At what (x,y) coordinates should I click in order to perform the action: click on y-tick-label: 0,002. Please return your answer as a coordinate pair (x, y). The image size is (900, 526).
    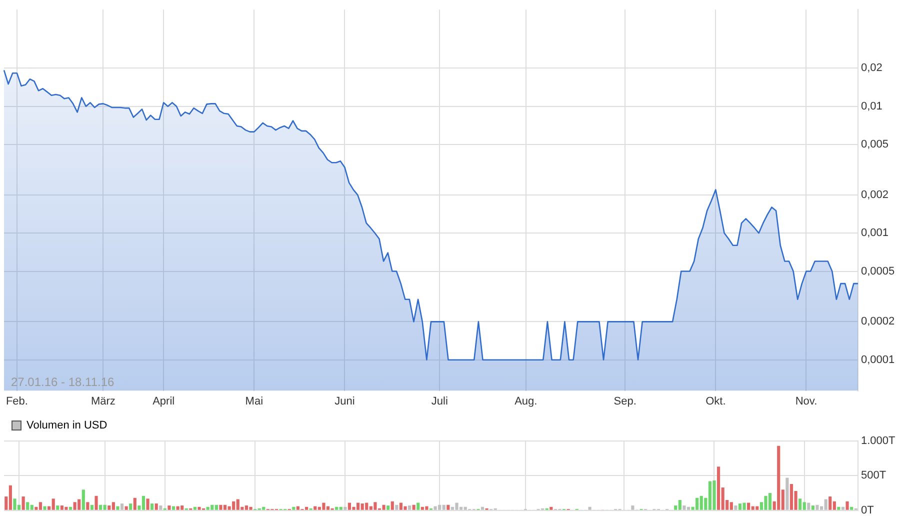
    Looking at the image, I should click on (875, 194).